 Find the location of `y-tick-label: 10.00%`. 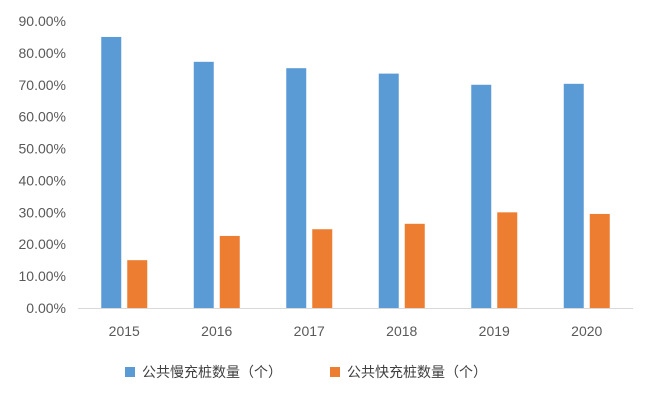

y-tick-label: 10.00% is located at coordinates (42, 276).